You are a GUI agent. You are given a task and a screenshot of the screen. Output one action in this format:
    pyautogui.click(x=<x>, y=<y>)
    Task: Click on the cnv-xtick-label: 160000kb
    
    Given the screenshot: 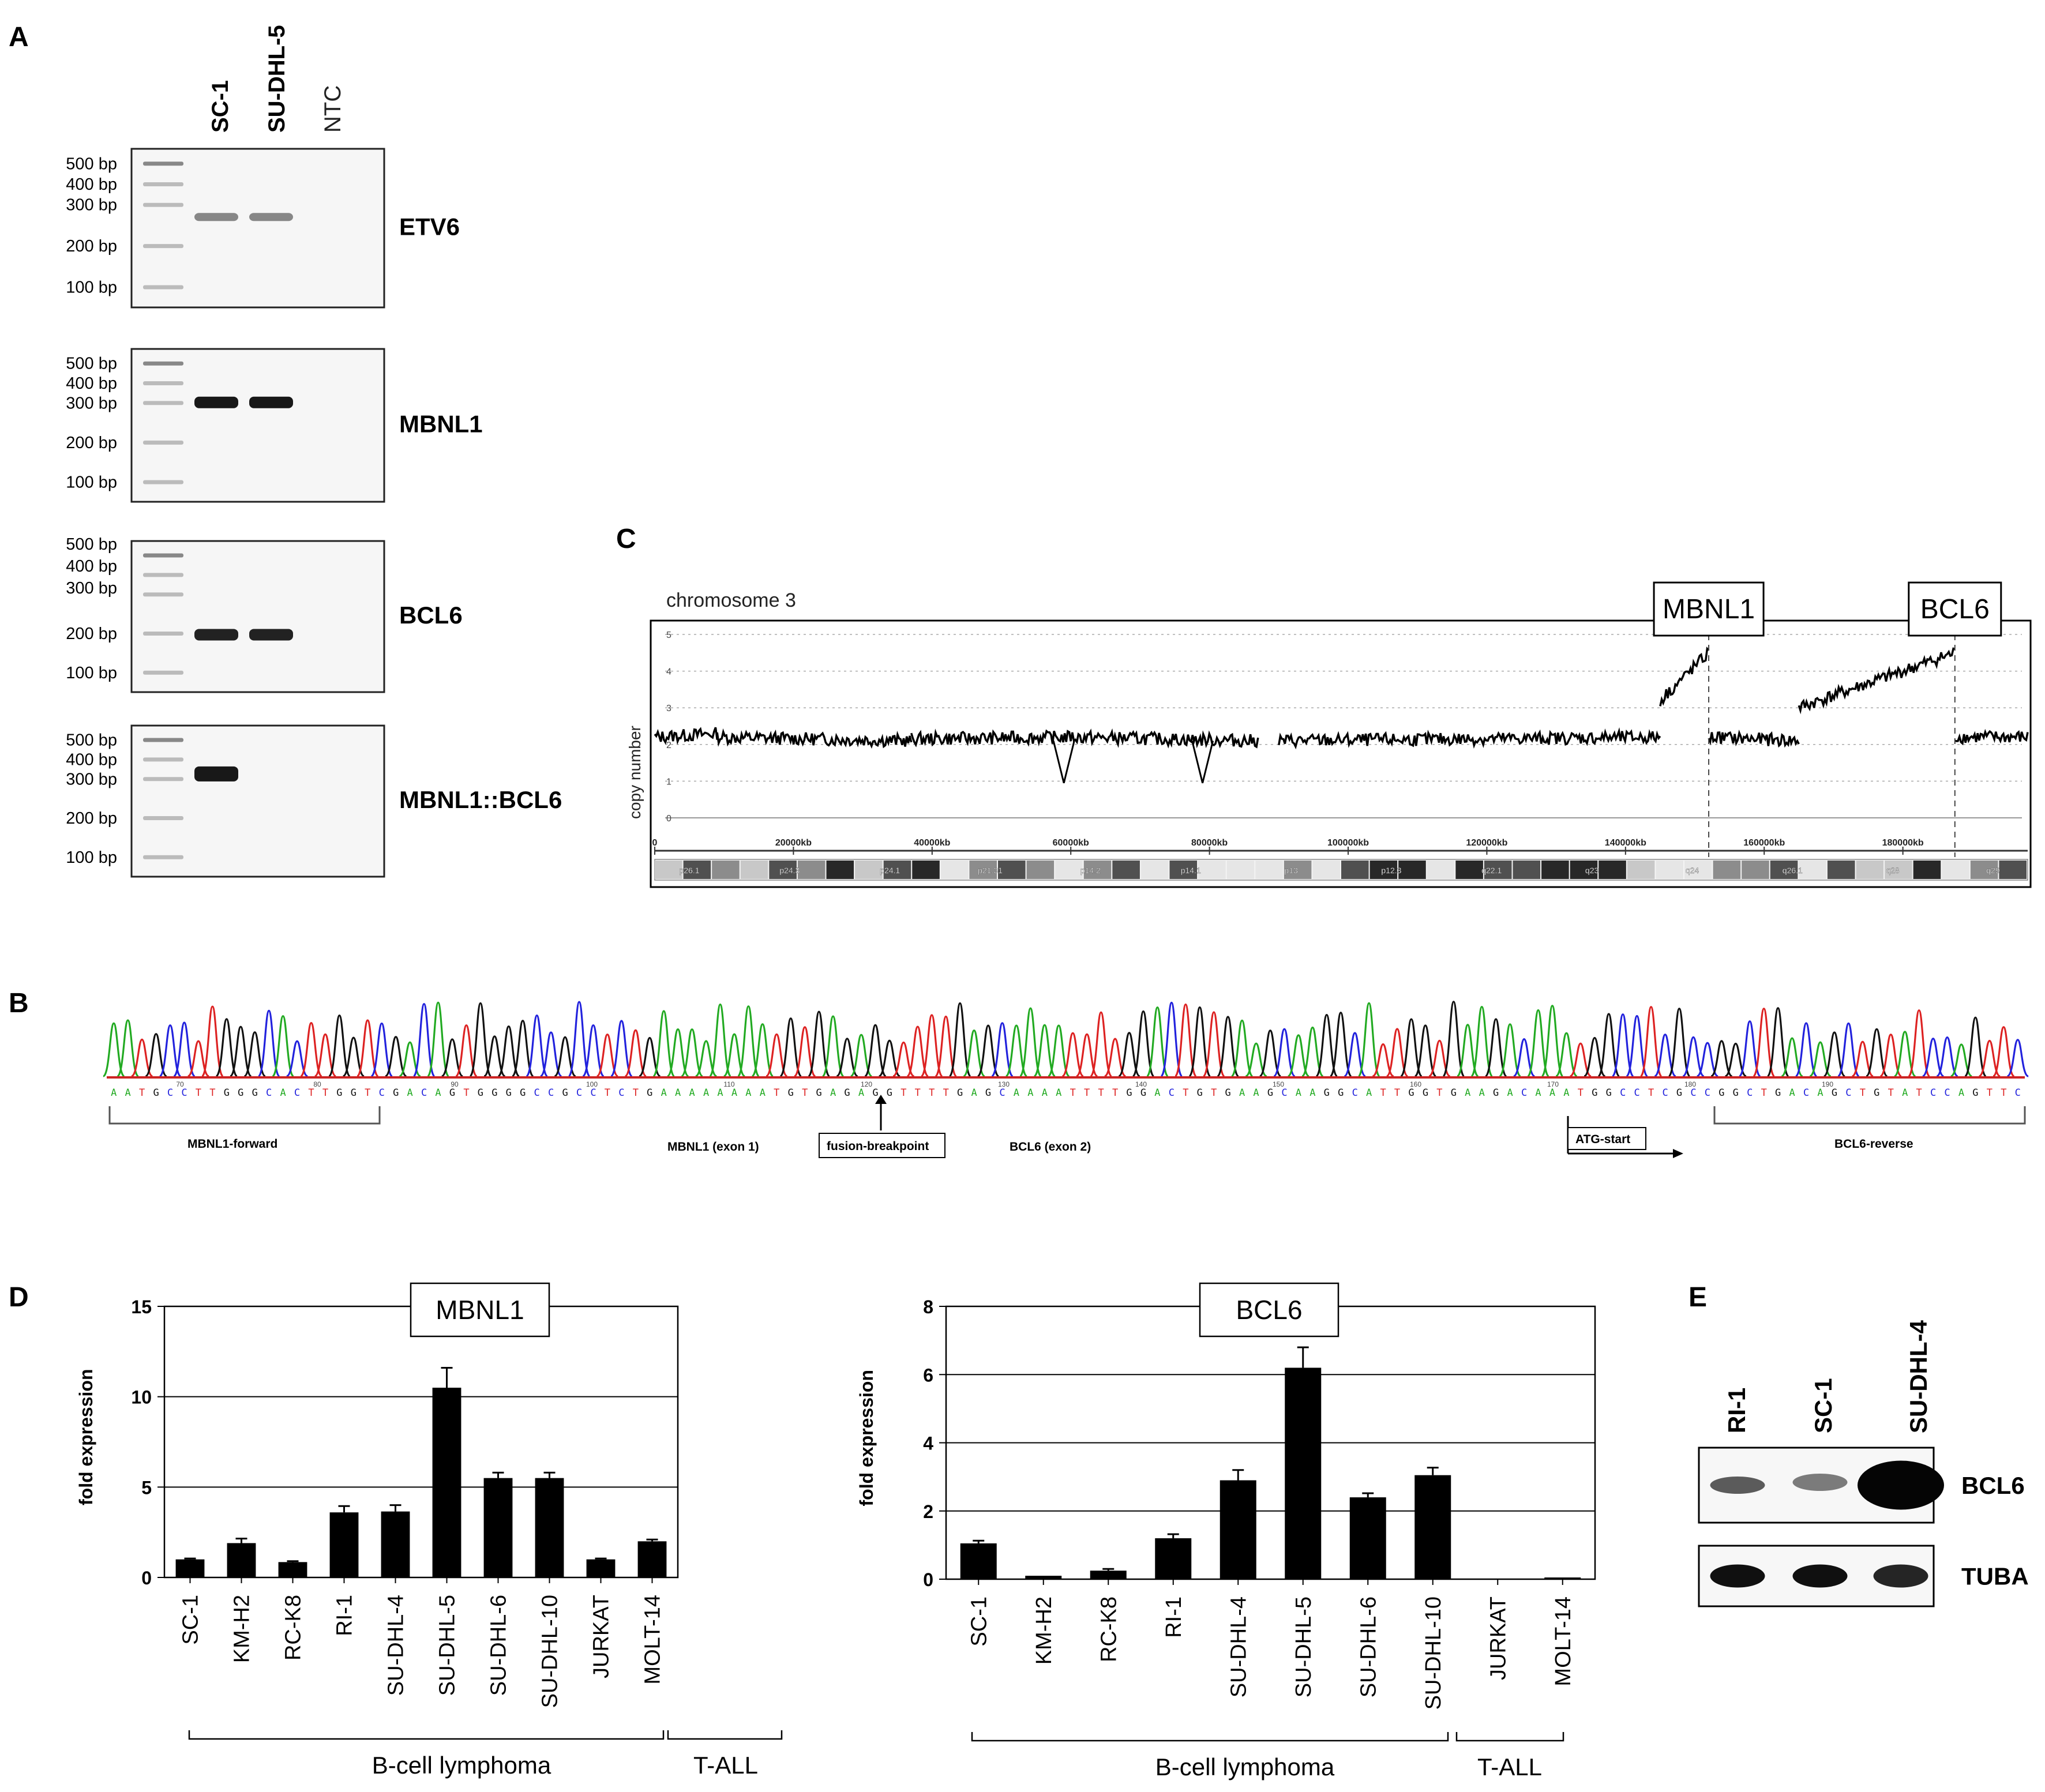 What is the action you would take?
    pyautogui.click(x=1764, y=843)
    